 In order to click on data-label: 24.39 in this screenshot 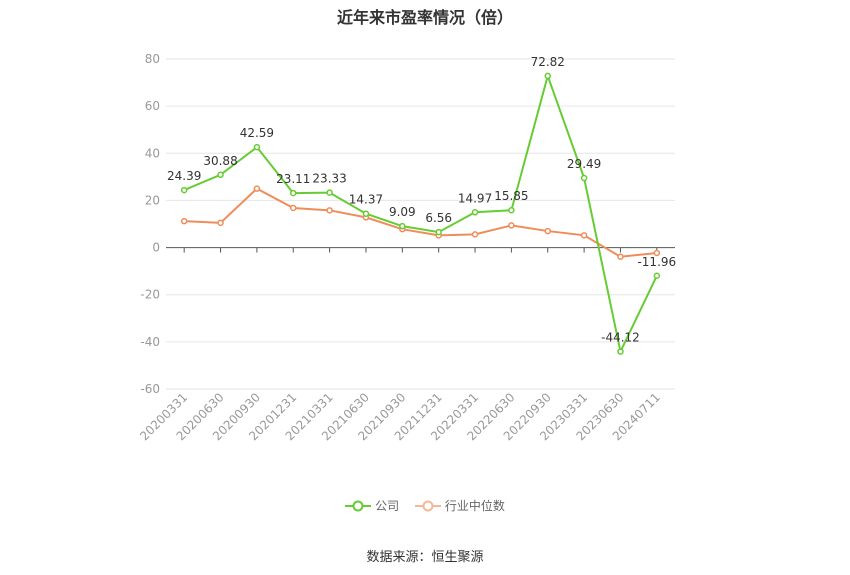, I will do `click(184, 176)`.